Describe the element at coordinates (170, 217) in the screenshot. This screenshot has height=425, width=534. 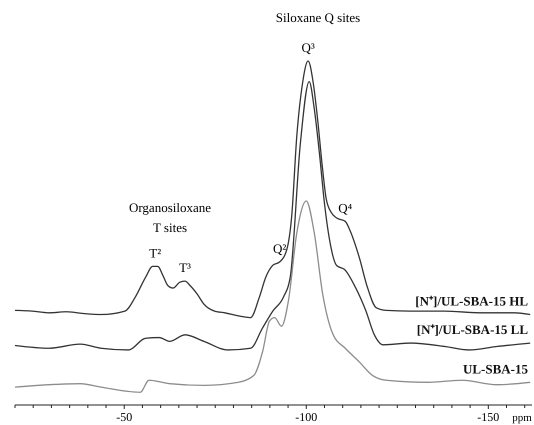
I see `annotation: Organosiloxane T sites` at that location.